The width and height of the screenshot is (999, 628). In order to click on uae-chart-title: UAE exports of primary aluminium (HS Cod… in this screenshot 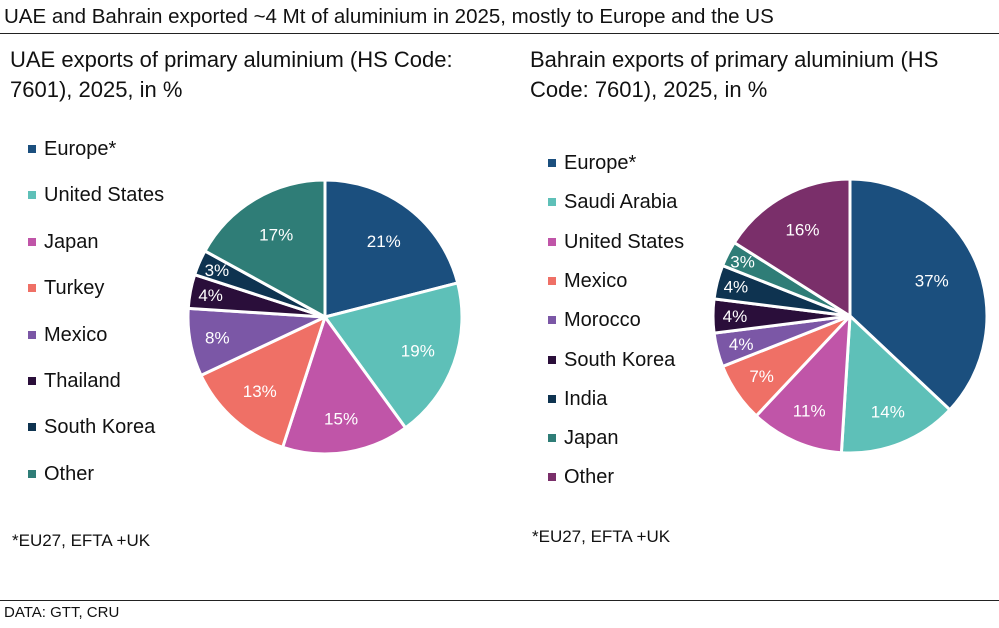, I will do `click(231, 74)`.